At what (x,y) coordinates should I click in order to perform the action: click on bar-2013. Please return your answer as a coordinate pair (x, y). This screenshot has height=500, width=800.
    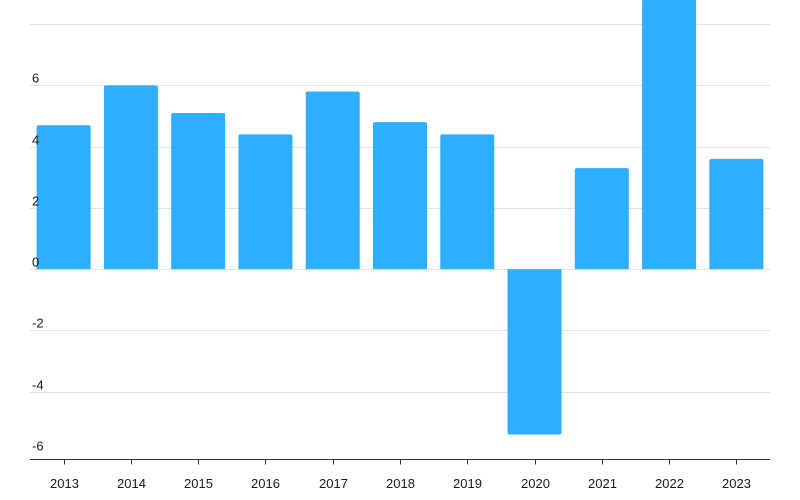
    Looking at the image, I should click on (63, 197).